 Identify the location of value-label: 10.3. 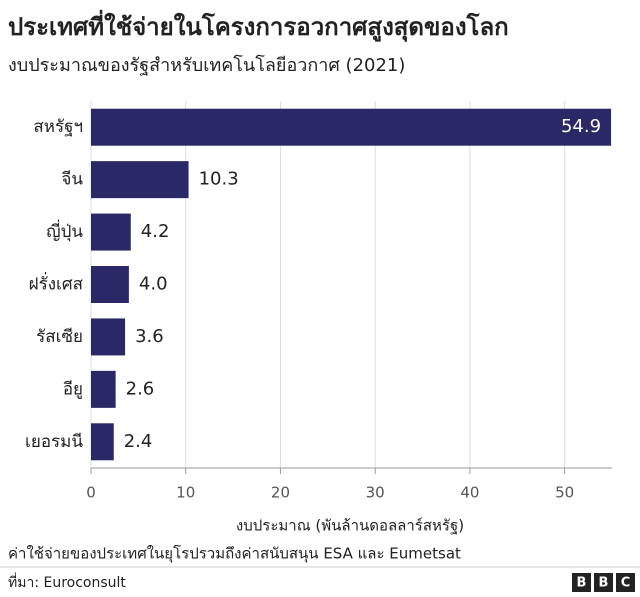
(219, 179).